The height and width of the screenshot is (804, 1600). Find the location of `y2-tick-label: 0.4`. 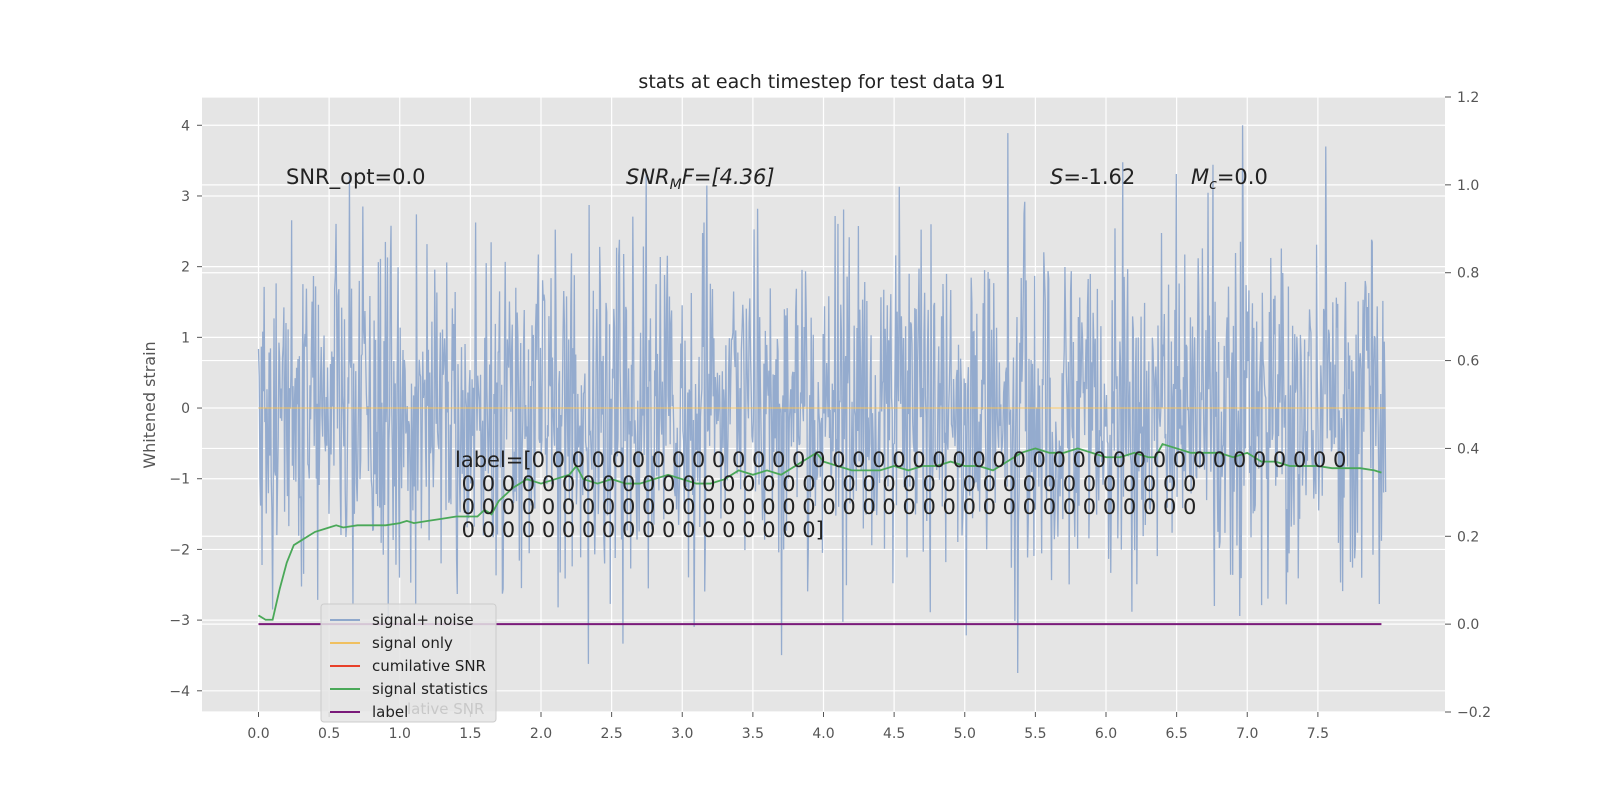

y2-tick-label: 0.4 is located at coordinates (1468, 449).